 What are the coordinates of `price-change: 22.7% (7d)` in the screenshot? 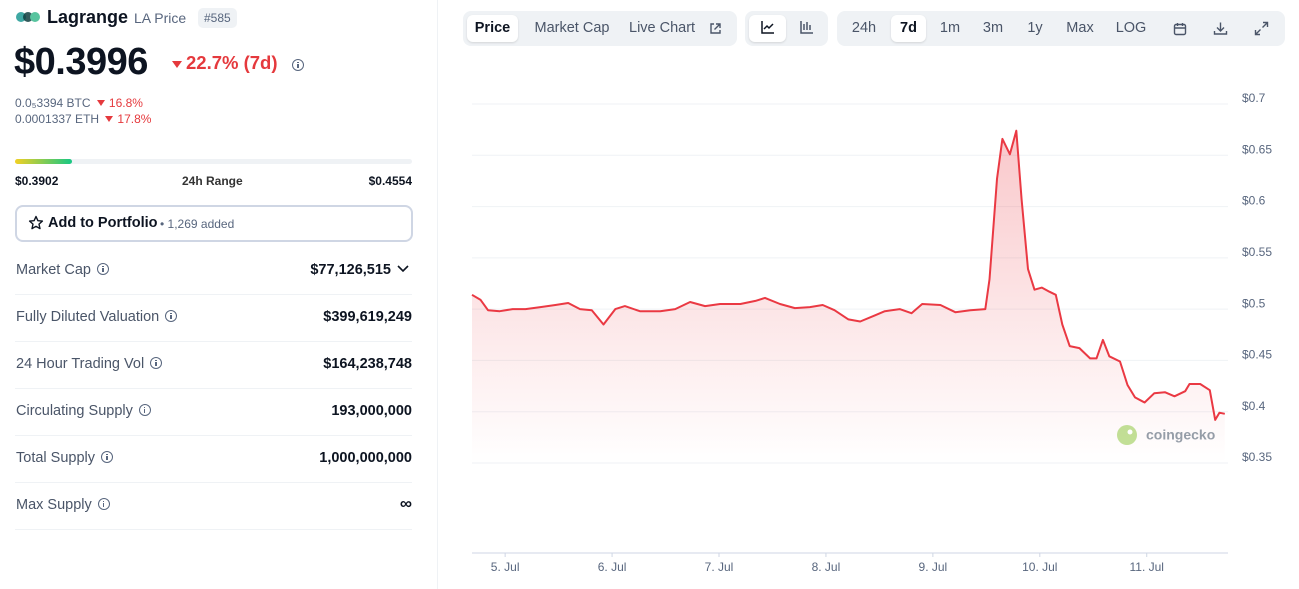 It's located at (225, 63).